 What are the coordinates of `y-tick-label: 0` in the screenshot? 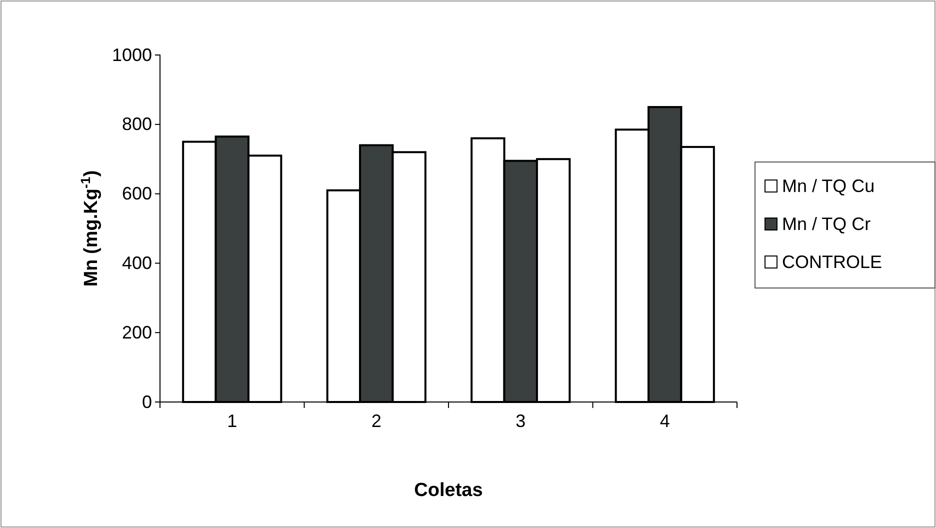 It's located at (147, 402).